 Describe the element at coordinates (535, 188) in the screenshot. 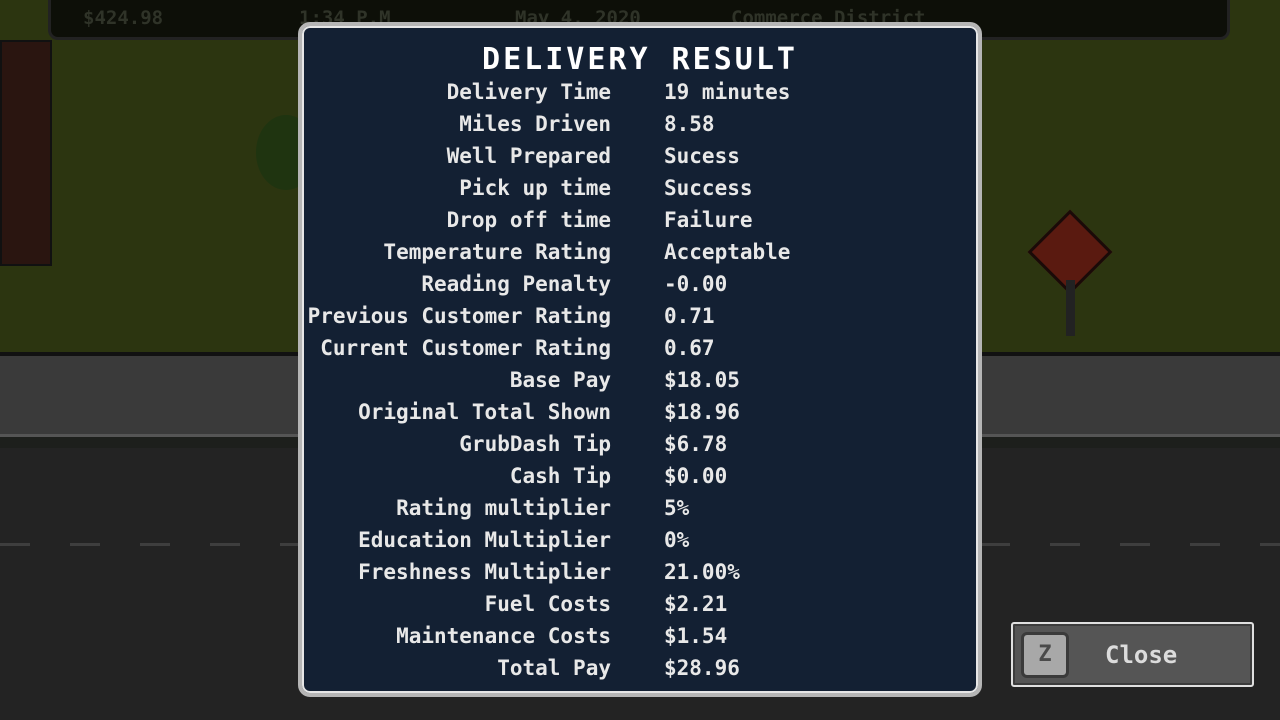

I see `row-label: Pick up time` at that location.